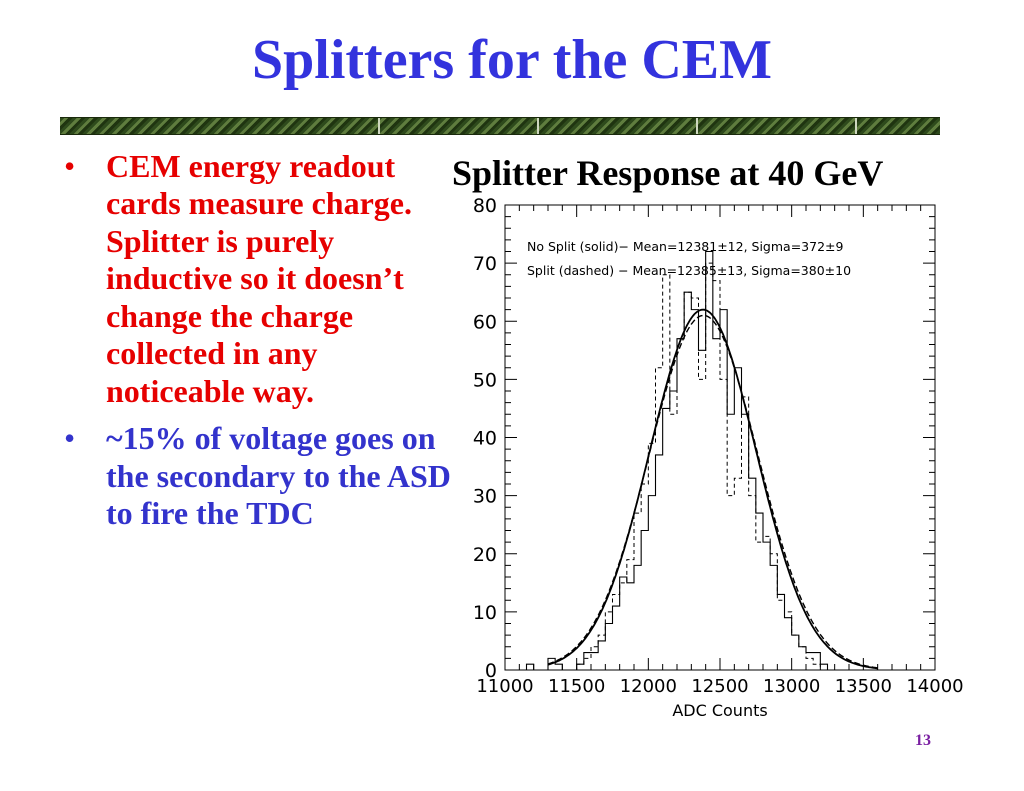 The height and width of the screenshot is (791, 1024). Describe the element at coordinates (504, 686) in the screenshot. I see `x-tick-label: 11000` at that location.